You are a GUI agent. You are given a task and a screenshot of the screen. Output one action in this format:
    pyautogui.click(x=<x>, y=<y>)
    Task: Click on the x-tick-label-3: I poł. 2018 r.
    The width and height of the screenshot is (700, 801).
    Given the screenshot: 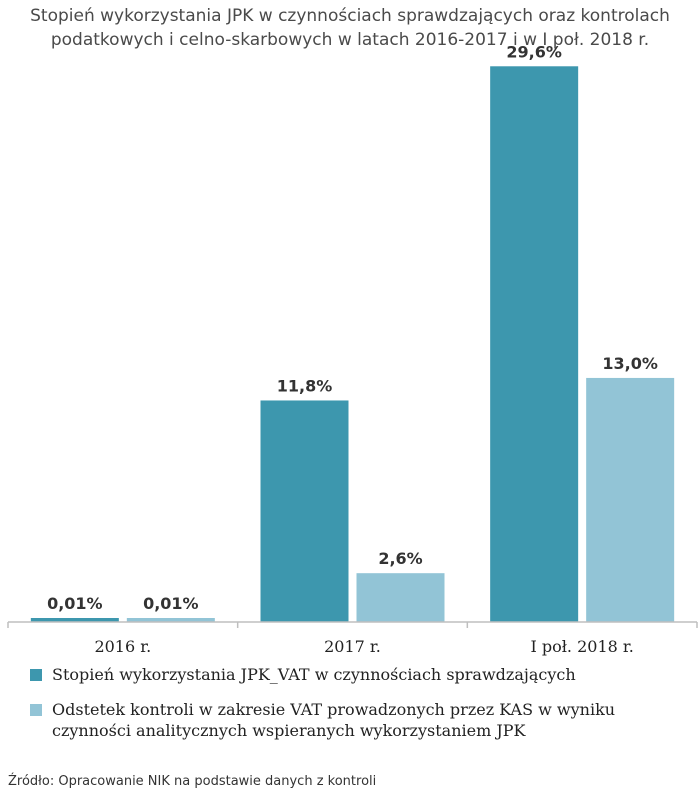 What is the action you would take?
    pyautogui.click(x=581, y=646)
    